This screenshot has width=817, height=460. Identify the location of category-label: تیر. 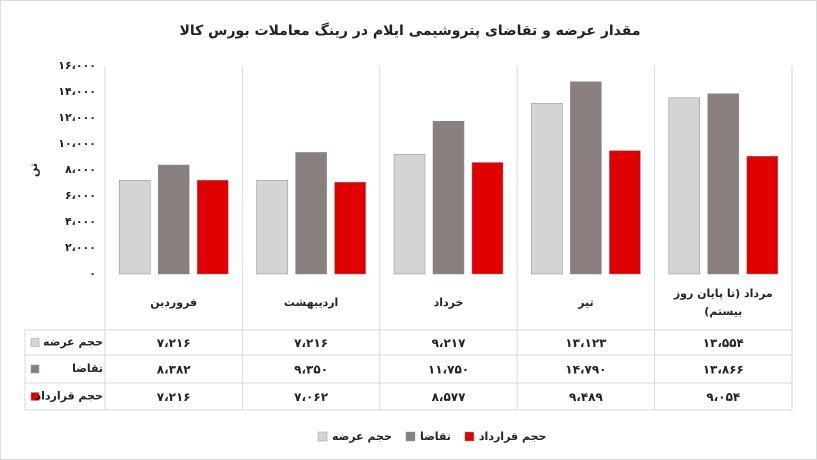
(586, 302).